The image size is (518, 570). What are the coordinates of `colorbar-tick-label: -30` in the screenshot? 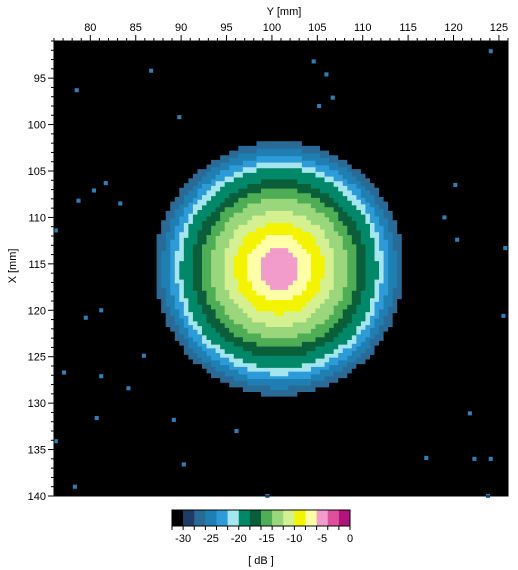 It's located at (183, 539).